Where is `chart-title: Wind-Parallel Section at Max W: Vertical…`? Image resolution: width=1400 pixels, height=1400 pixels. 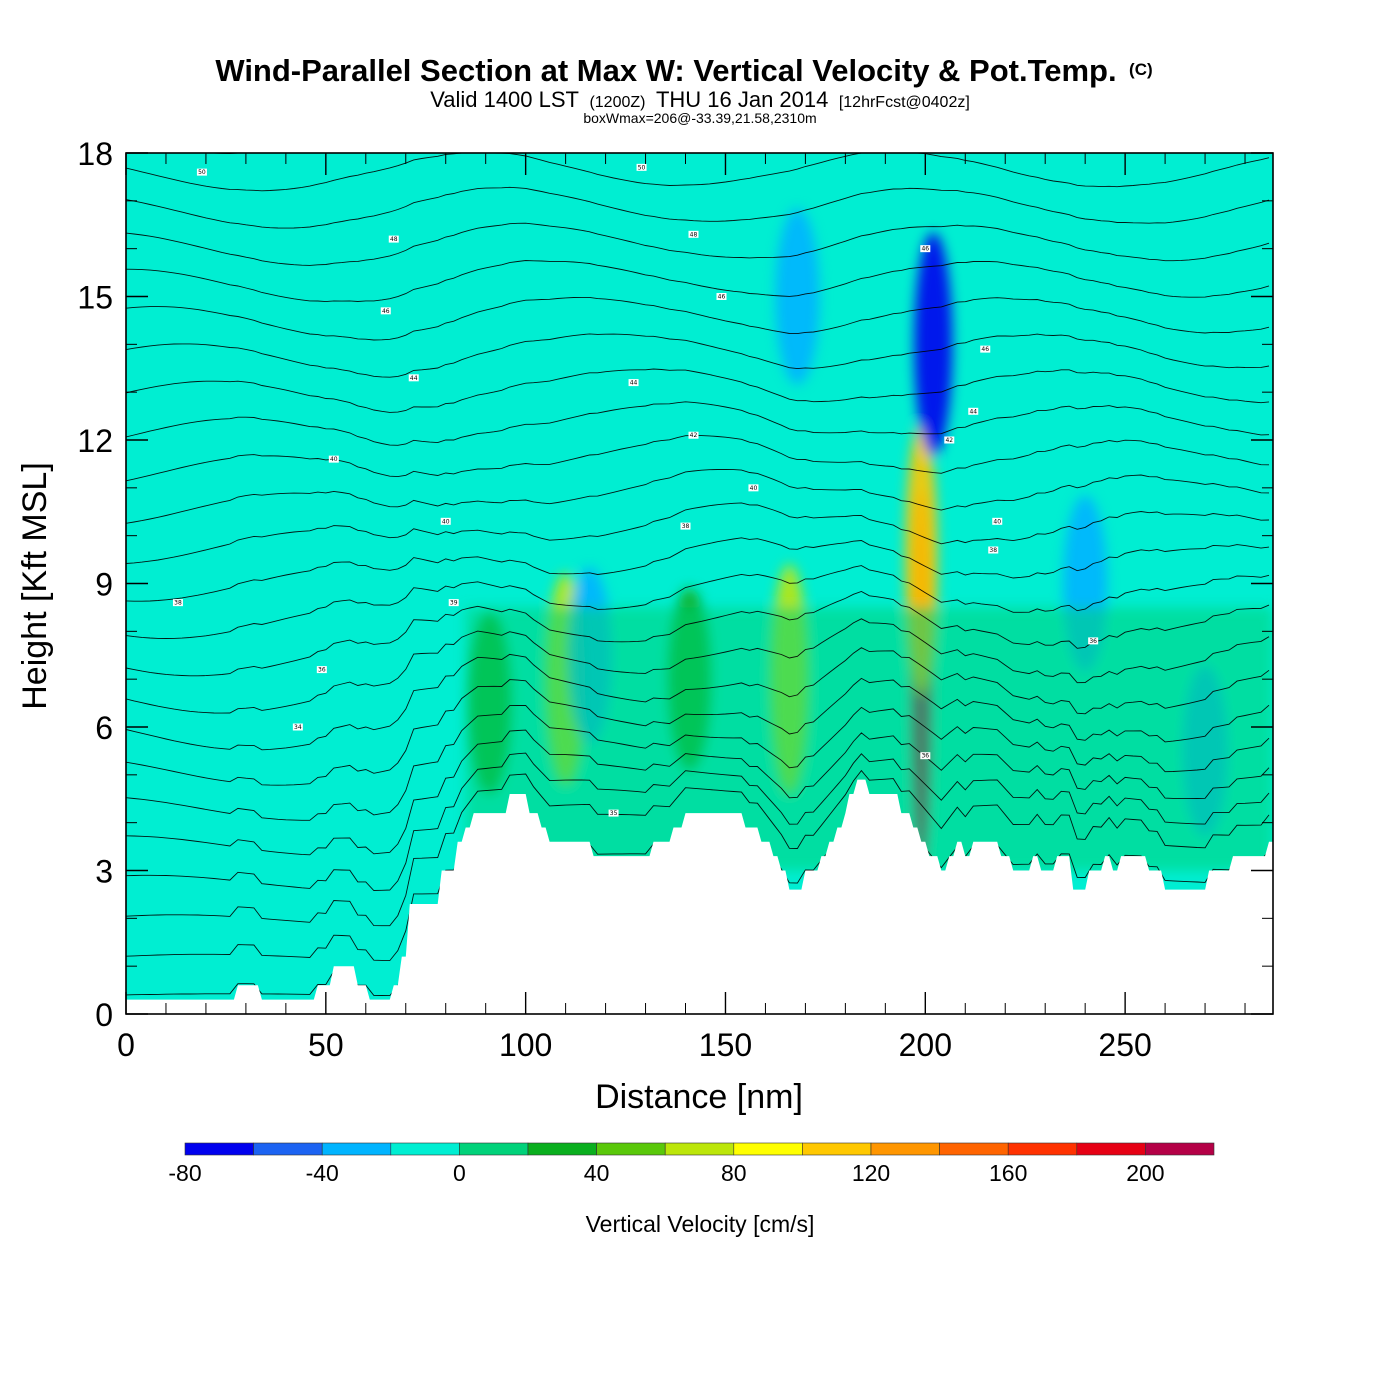
chart-title: Wind-Parallel Section at Max W: Vertical… is located at coordinates (683, 70).